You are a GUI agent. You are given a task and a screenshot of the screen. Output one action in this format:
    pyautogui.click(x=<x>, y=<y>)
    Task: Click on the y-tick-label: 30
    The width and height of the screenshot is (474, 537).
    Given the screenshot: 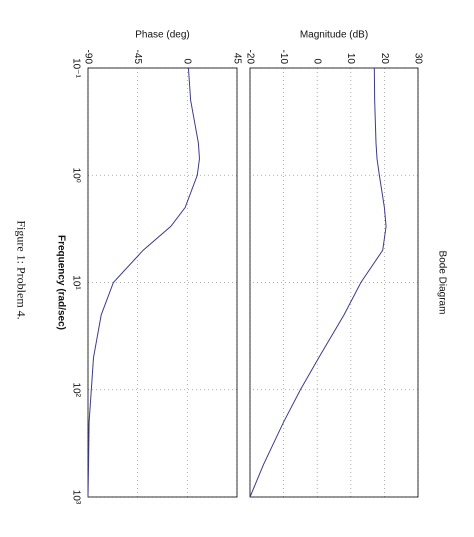 What is the action you would take?
    pyautogui.click(x=417, y=59)
    